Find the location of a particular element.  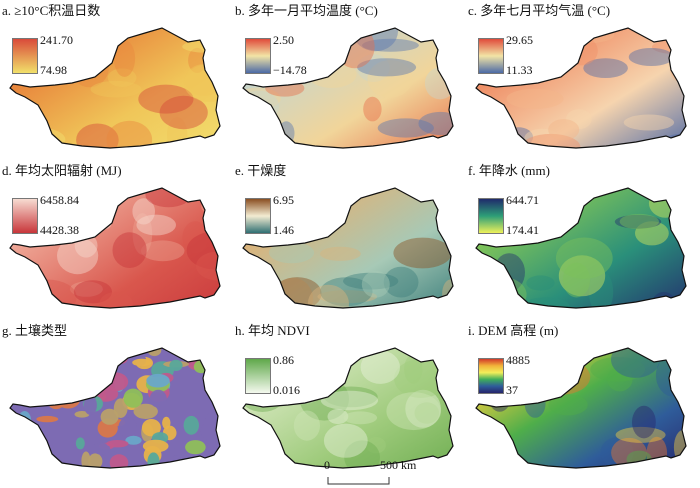

color-legend-a is located at coordinates (25, 56).